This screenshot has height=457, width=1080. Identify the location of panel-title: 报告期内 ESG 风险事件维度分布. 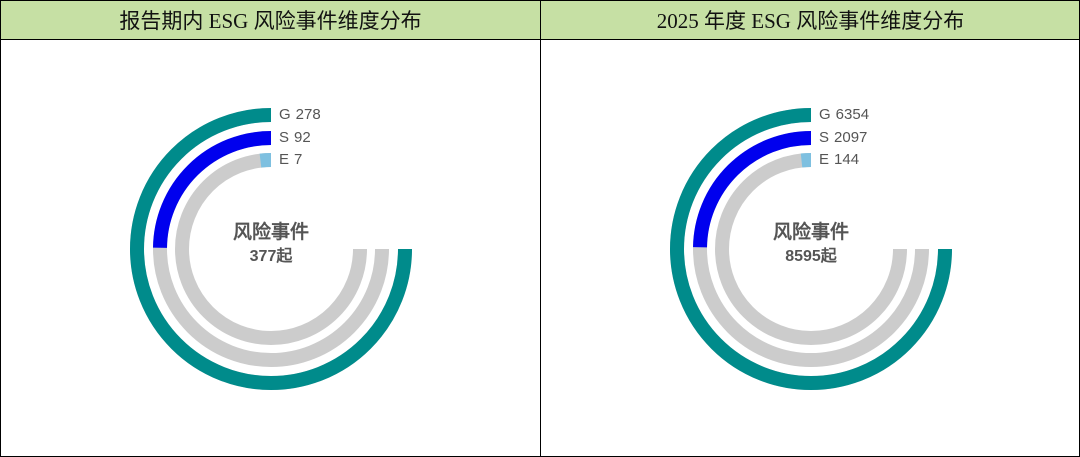
(270, 20).